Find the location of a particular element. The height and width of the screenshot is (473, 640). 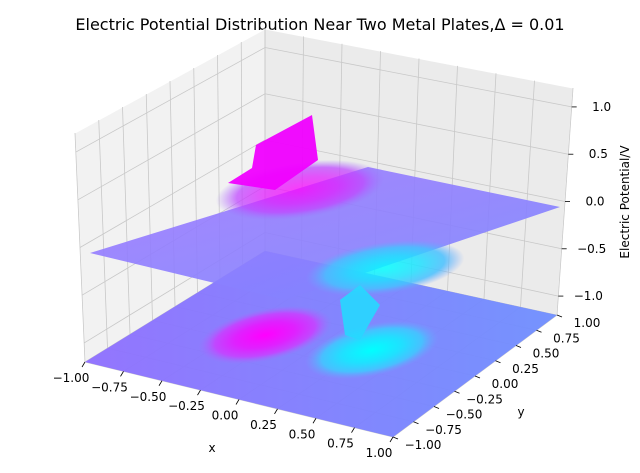

x-tick-label: −0.75 is located at coordinates (109, 387).